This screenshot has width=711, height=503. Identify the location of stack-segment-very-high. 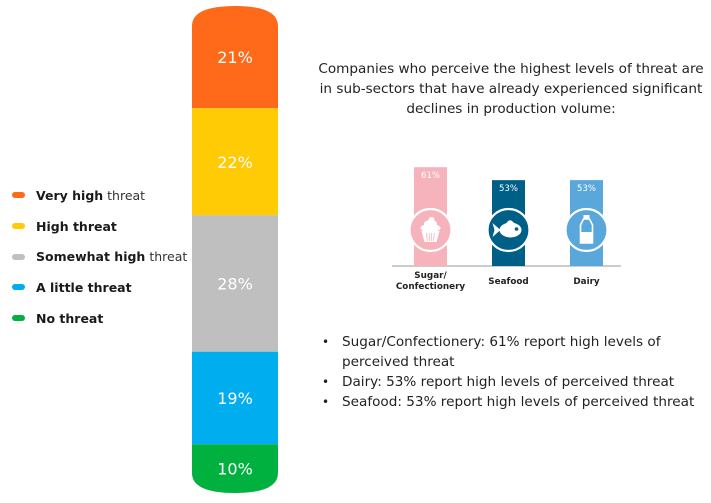
(235, 57).